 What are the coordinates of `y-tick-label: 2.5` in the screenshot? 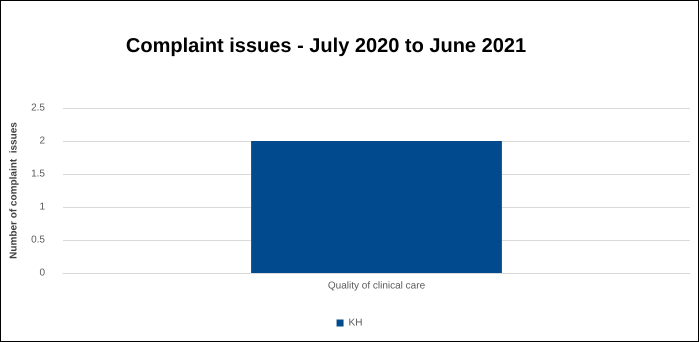 It's located at (38, 108).